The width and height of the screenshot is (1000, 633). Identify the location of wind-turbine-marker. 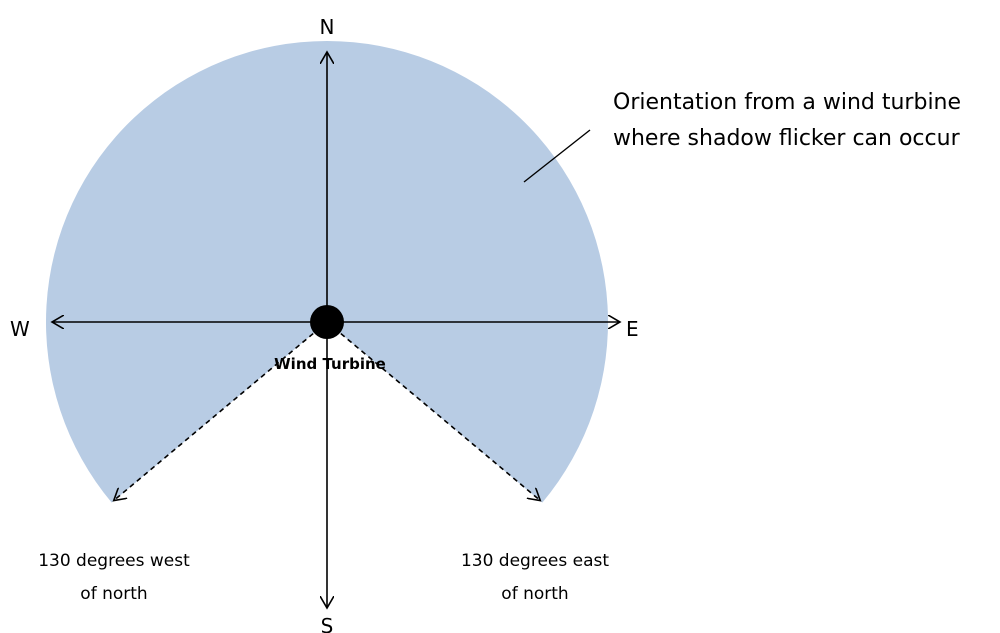
(327, 322).